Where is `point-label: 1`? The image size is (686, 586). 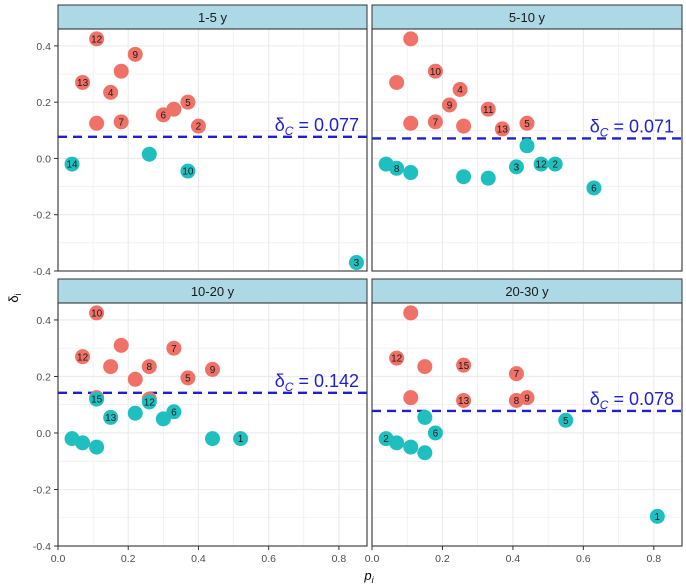
point-label: 1 is located at coordinates (241, 439).